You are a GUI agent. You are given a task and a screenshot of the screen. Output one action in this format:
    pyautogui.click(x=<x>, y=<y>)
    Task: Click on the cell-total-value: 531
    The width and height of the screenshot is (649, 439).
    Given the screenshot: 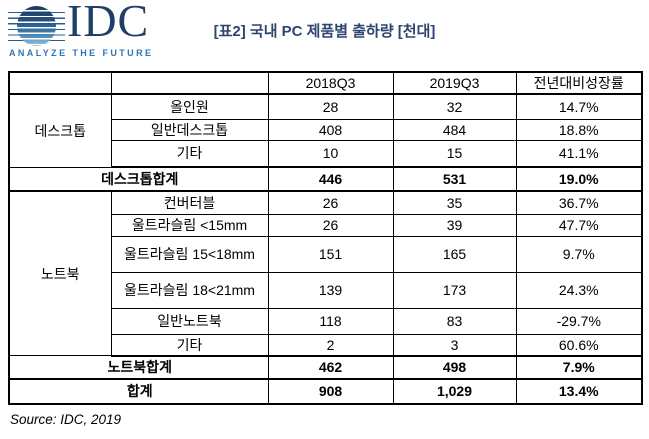 What is the action you would take?
    pyautogui.click(x=454, y=179)
    